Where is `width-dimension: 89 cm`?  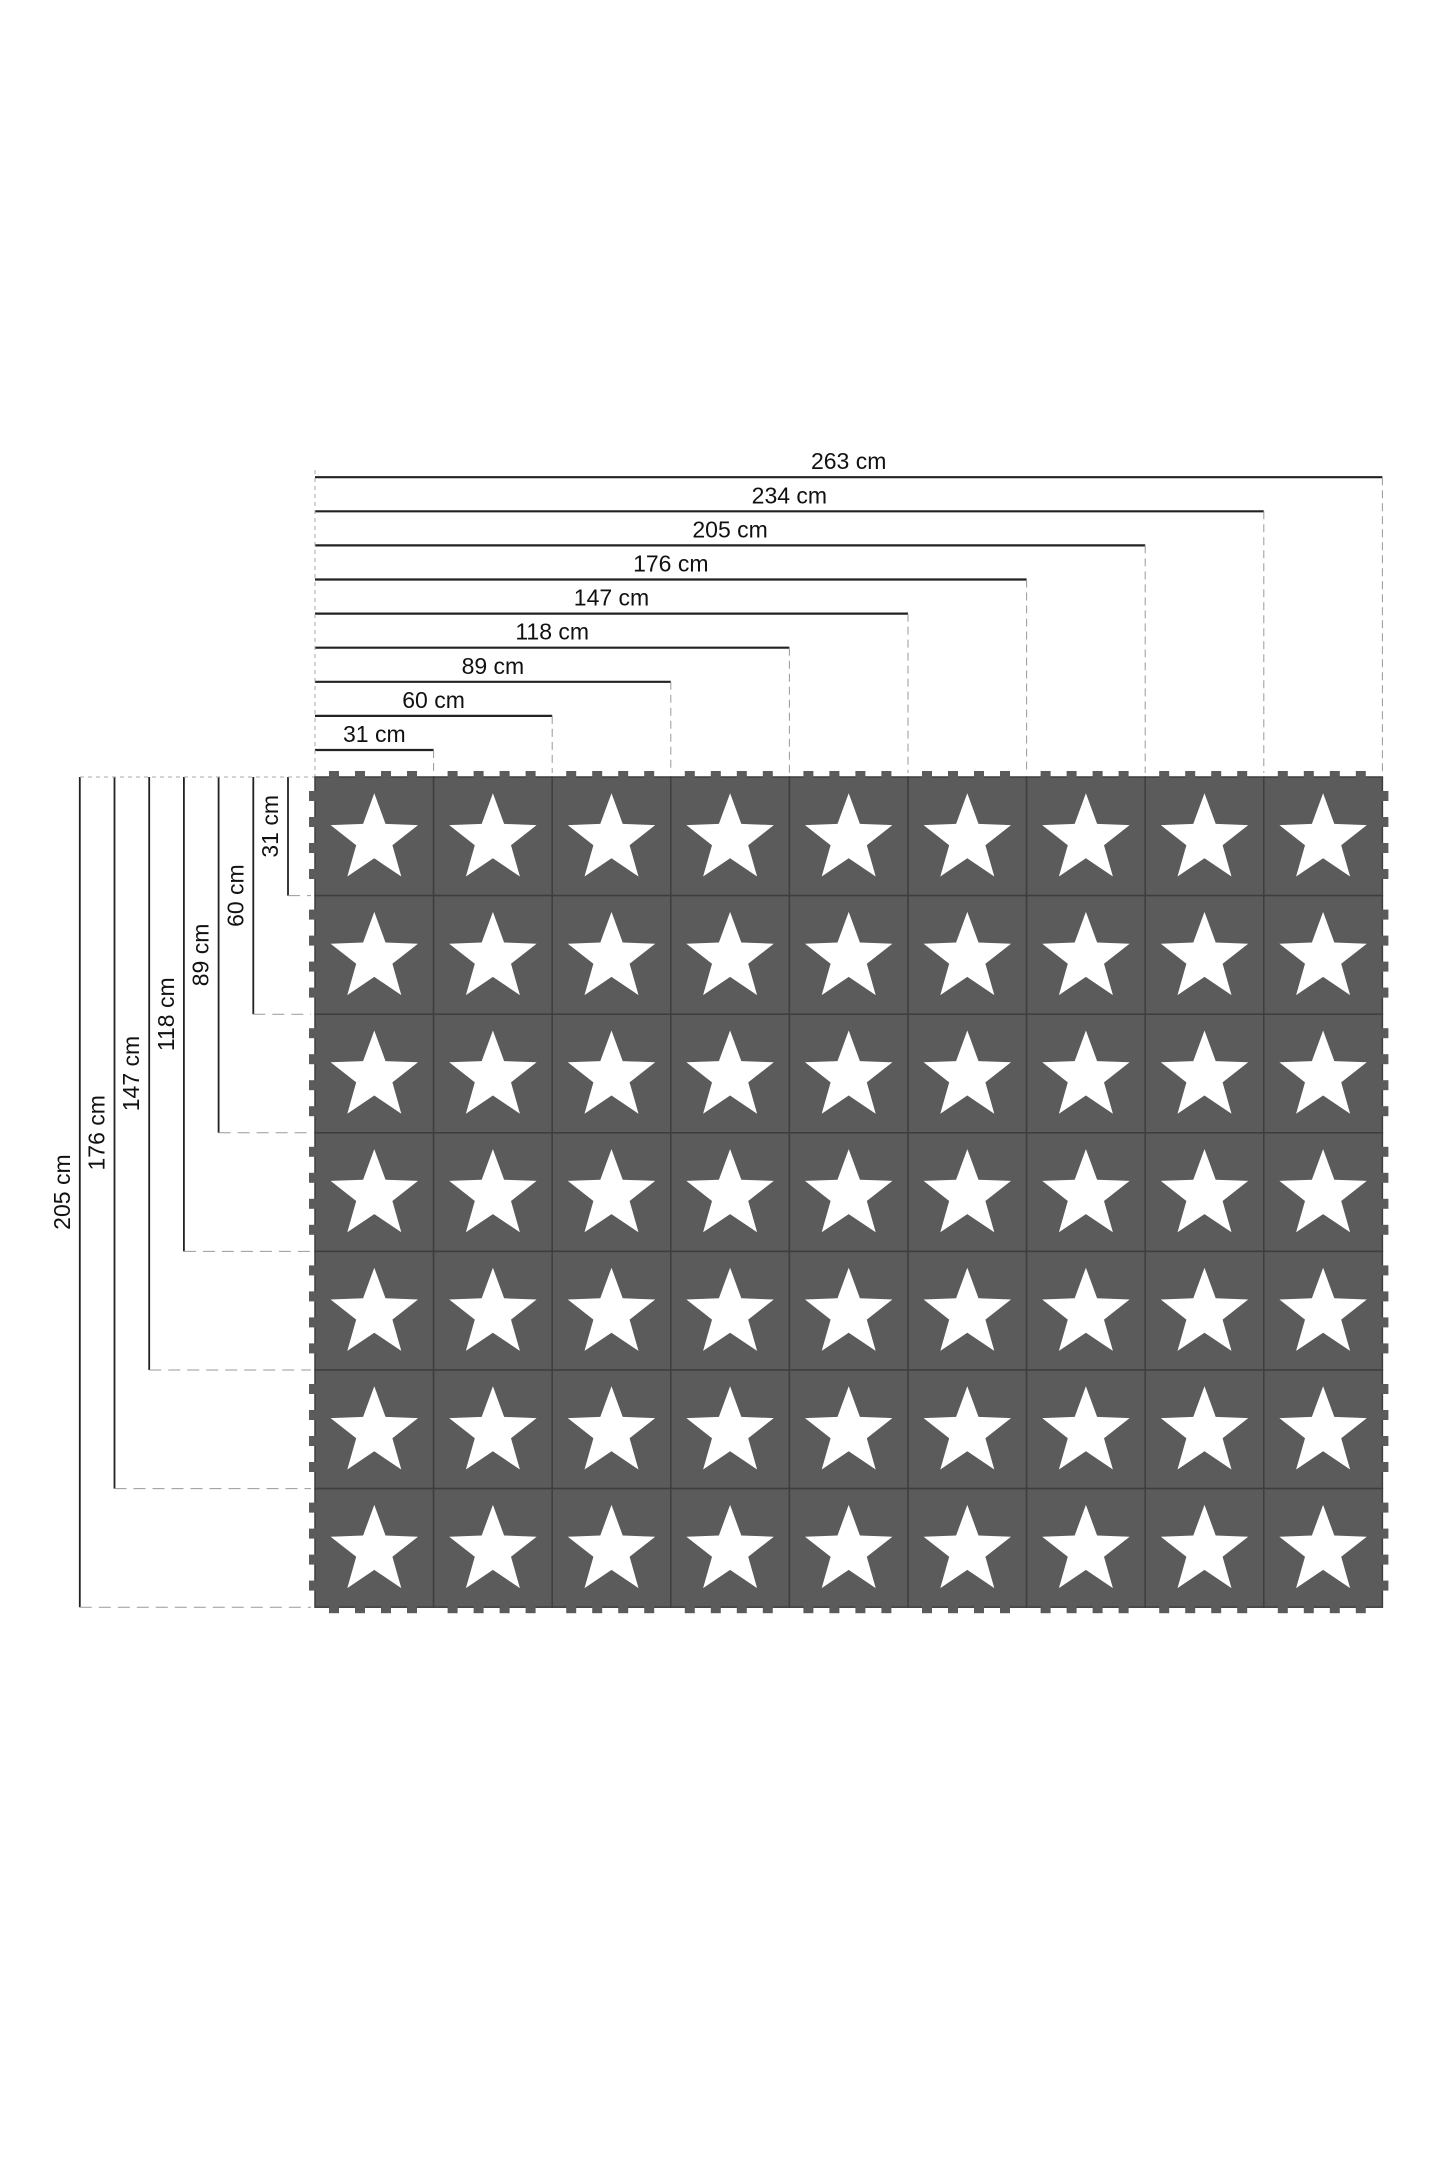 width-dimension: 89 cm is located at coordinates (493, 713).